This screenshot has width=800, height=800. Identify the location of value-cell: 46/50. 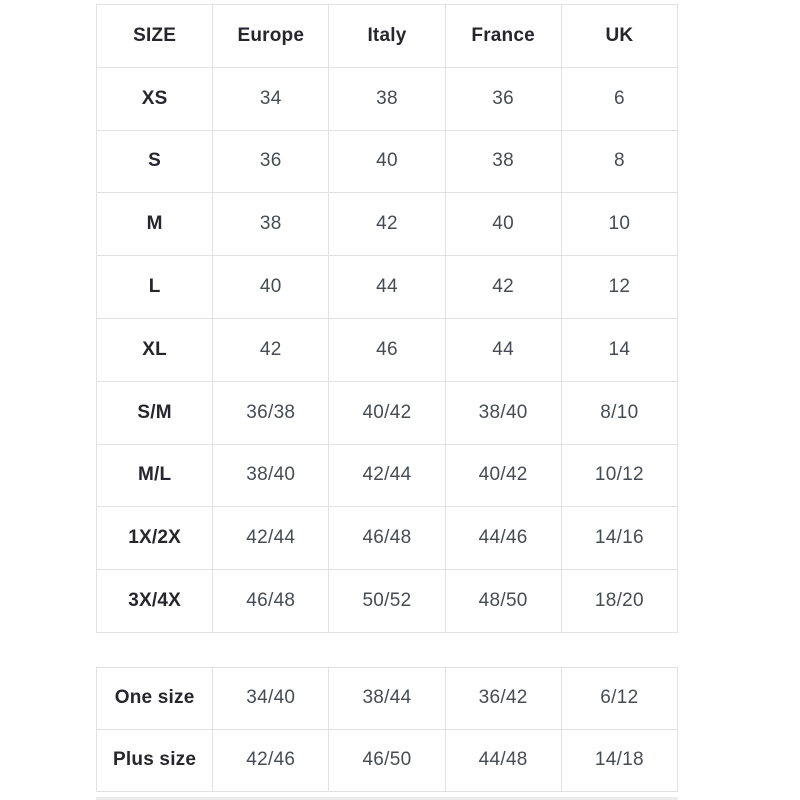
(387, 760).